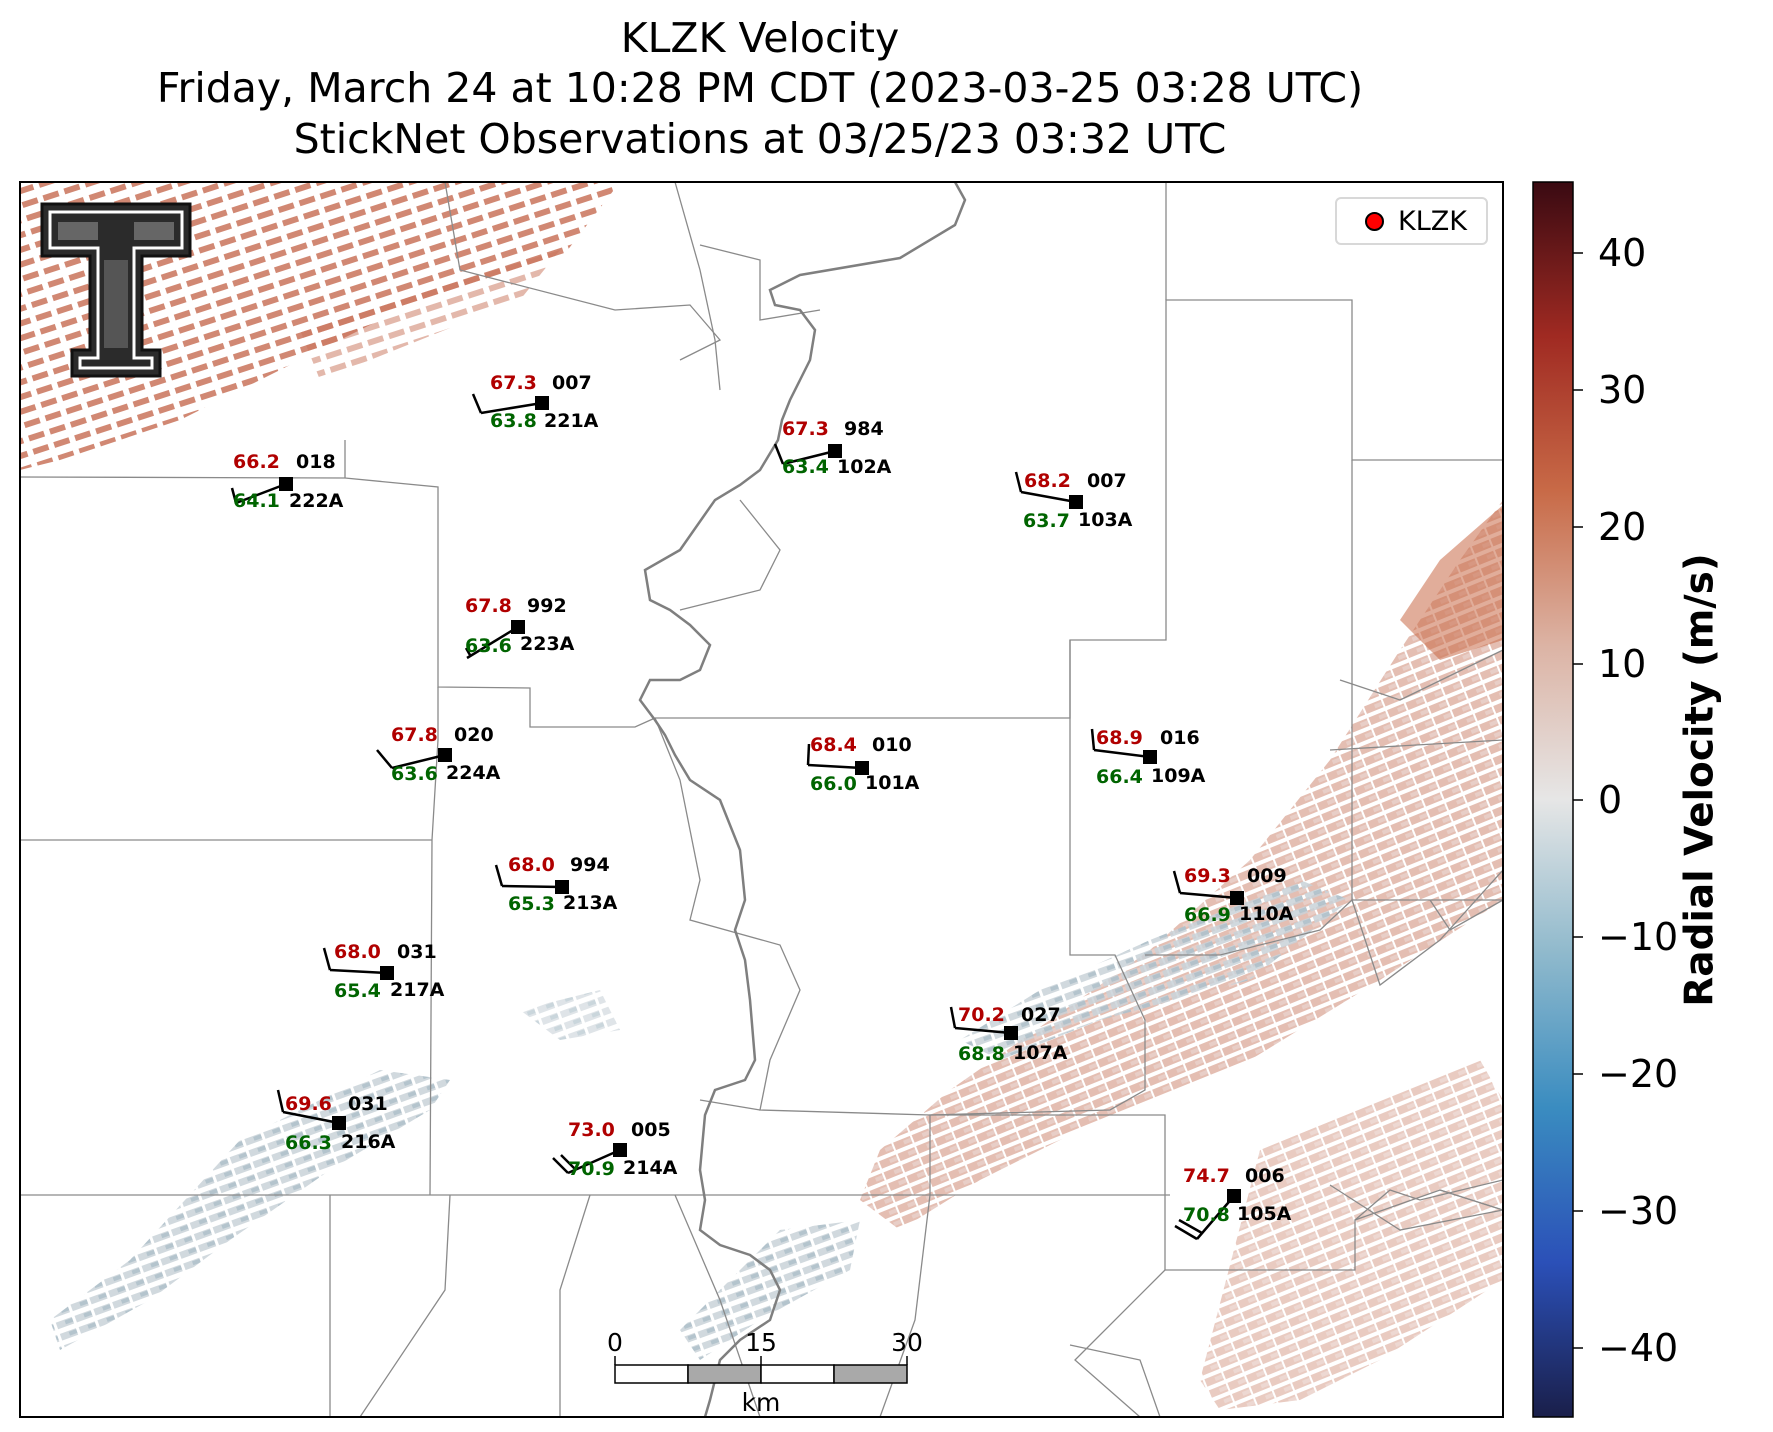 This screenshot has height=1432, width=1773. I want to click on station-id: 103A, so click(1105, 520).